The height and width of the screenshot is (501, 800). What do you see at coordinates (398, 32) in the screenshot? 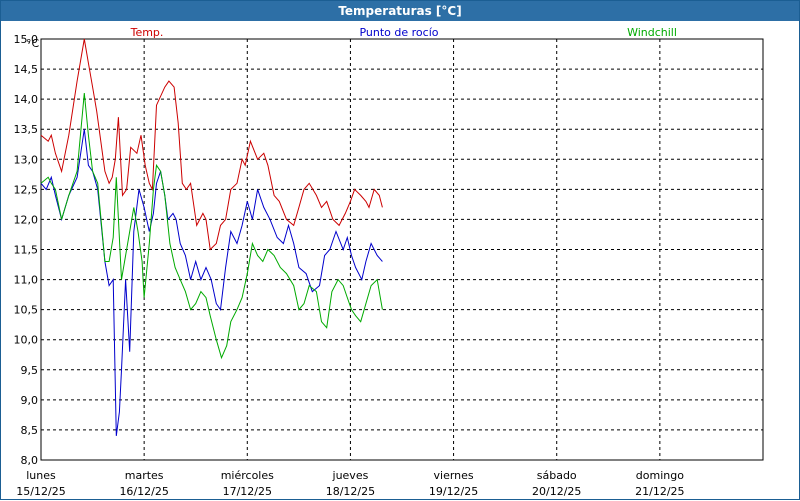
I see `legend-punto-de-roc-o: Punto de rocío` at bounding box center [398, 32].